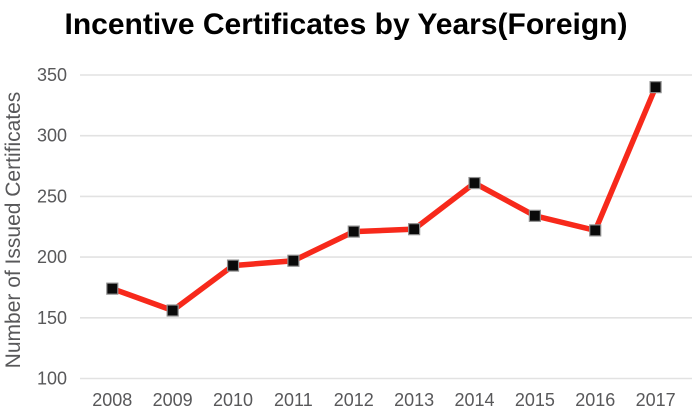  What do you see at coordinates (354, 400) in the screenshot?
I see `x-tick-label: 2012` at bounding box center [354, 400].